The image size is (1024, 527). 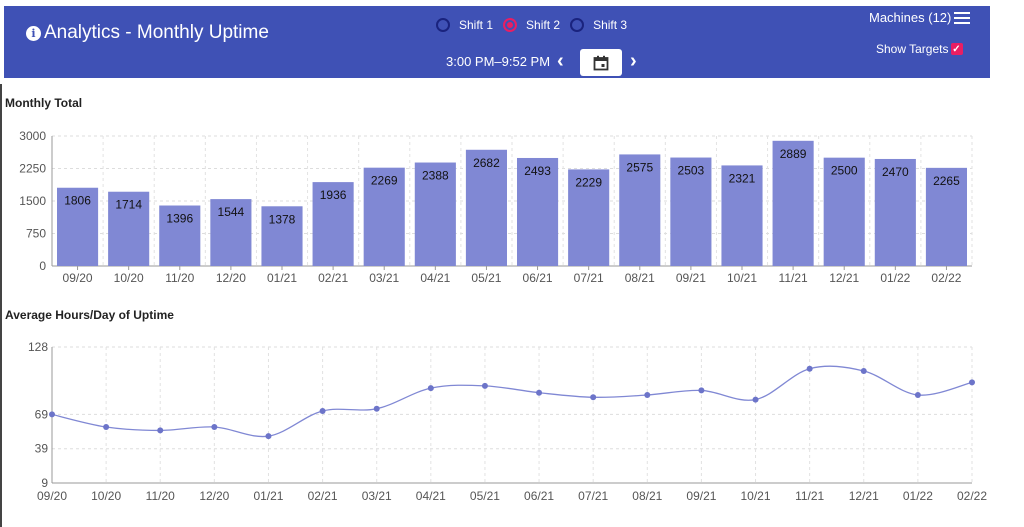 I want to click on bar-x-tick-label: 02/21, so click(x=333, y=278).